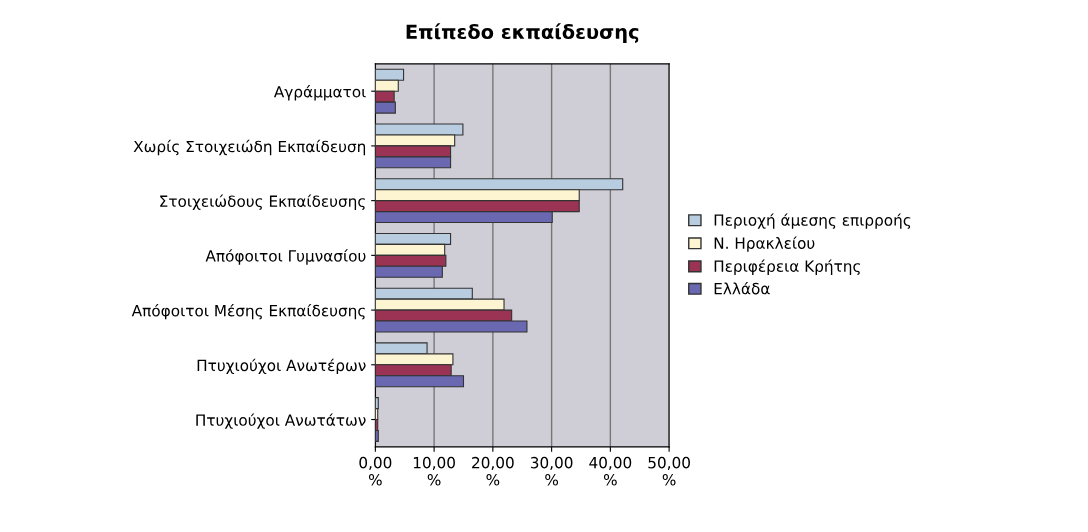 The height and width of the screenshot is (532, 1088). I want to click on y-tick-label: Απόφοιτοι Μέσης Εκπαίδευσης, so click(248, 311).